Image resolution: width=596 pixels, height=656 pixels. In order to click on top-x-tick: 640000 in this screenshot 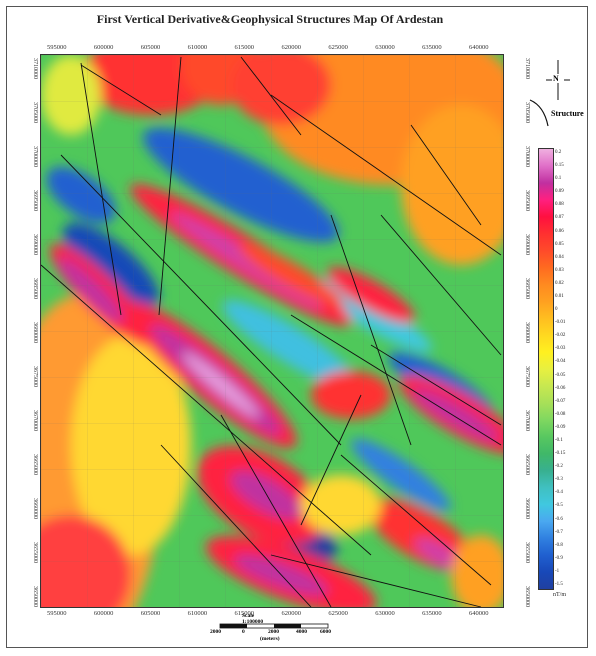, I will do `click(479, 47)`.